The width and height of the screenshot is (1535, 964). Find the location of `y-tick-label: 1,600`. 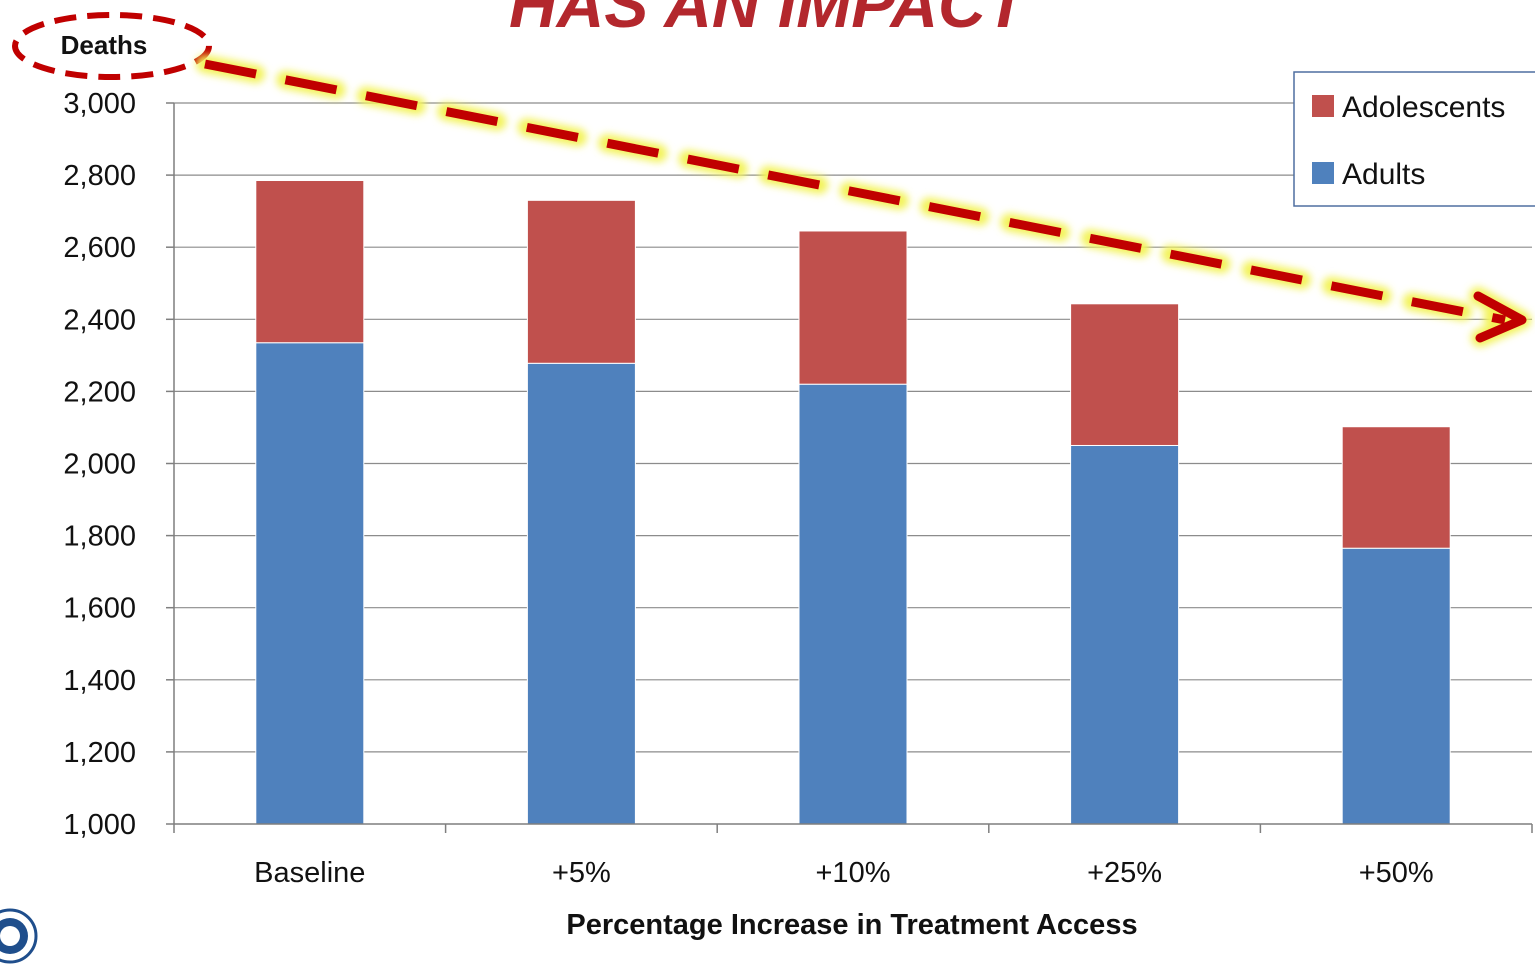

y-tick-label: 1,600 is located at coordinates (99, 609).